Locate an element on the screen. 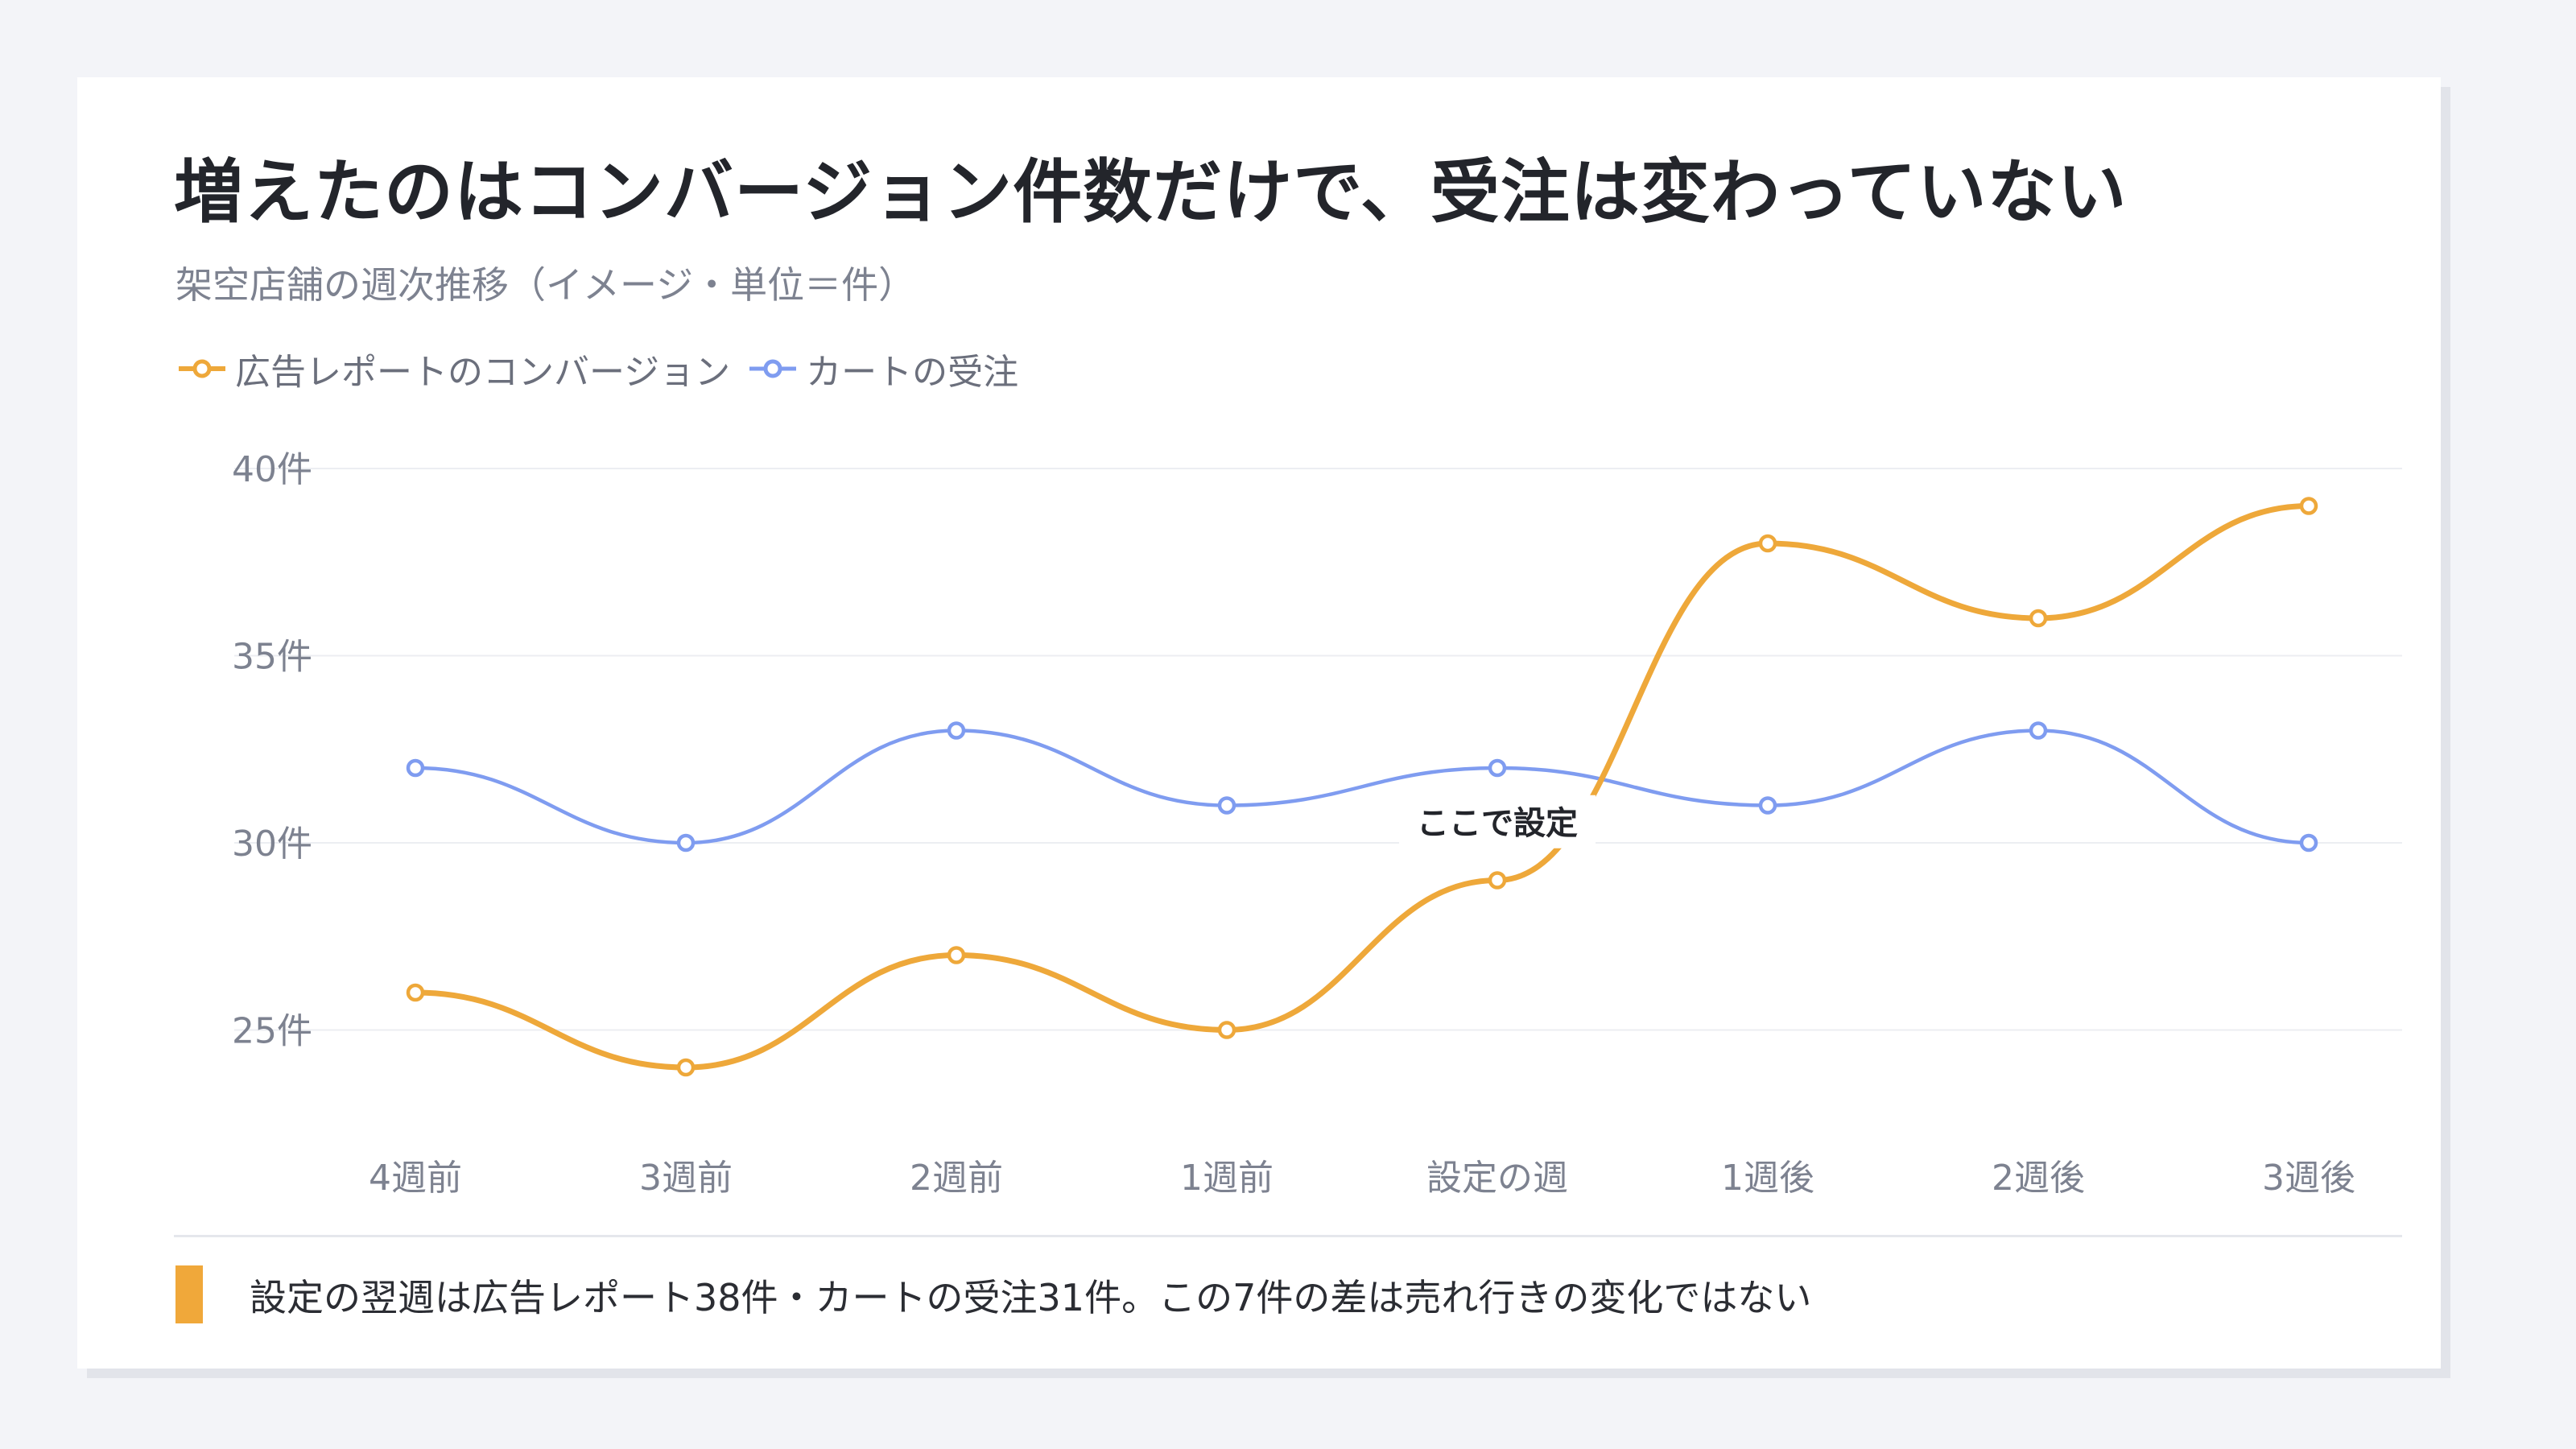 This screenshot has width=2576, height=1449. series-line-orders is located at coordinates (1362, 787).